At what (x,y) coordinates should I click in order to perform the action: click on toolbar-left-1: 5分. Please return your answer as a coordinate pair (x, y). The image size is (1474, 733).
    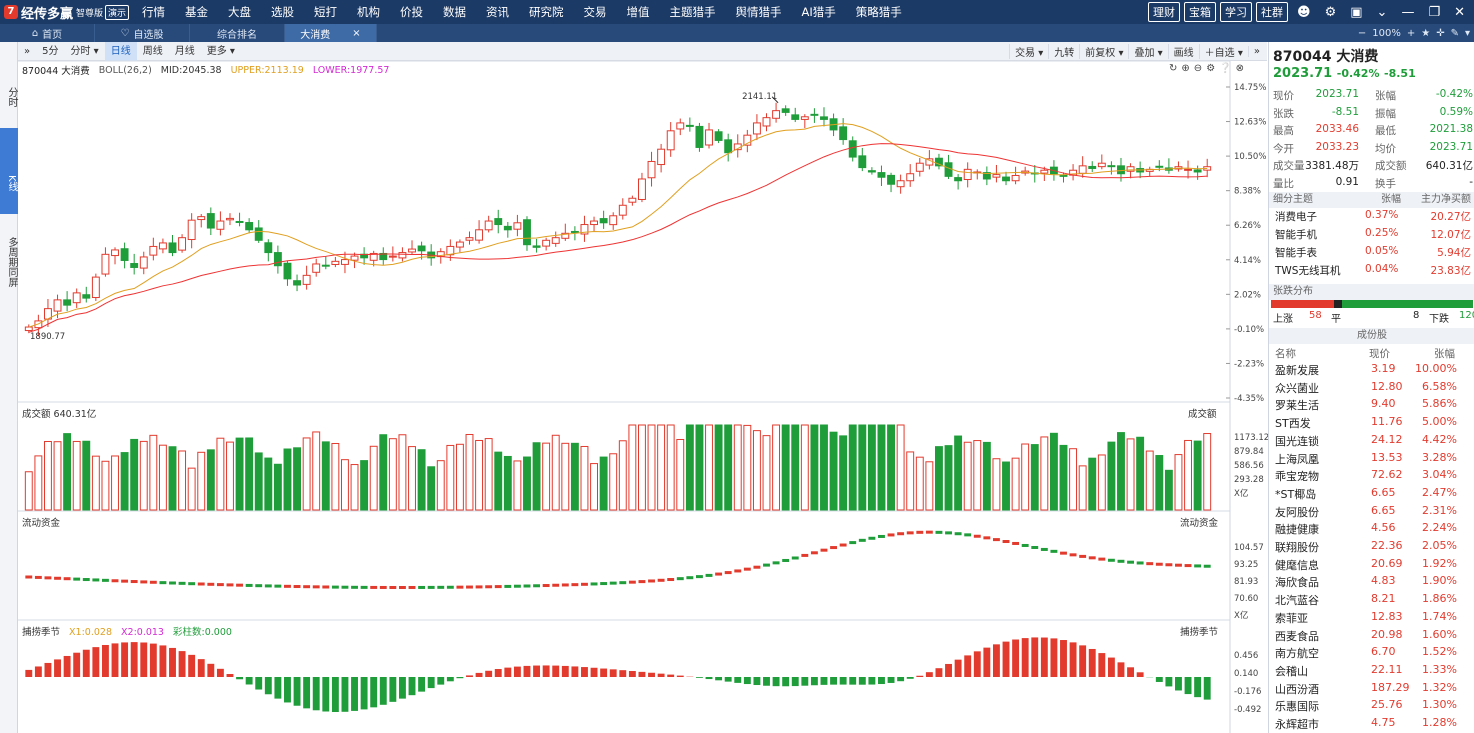
    Looking at the image, I should click on (50, 51).